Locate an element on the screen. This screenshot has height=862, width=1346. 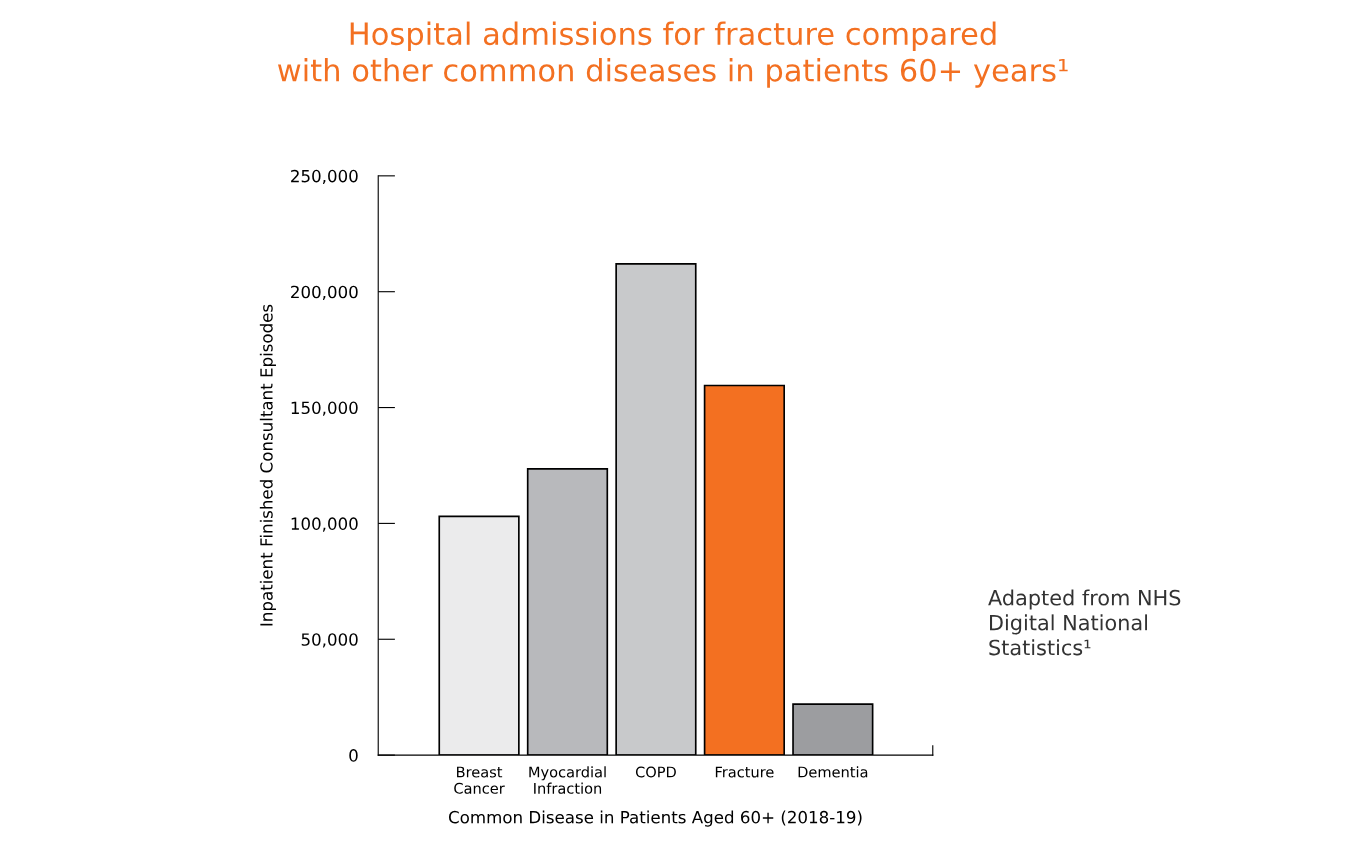
x-axis-title: Common Disease in Patients Aged 60+ (2018-19) is located at coordinates (655, 818).